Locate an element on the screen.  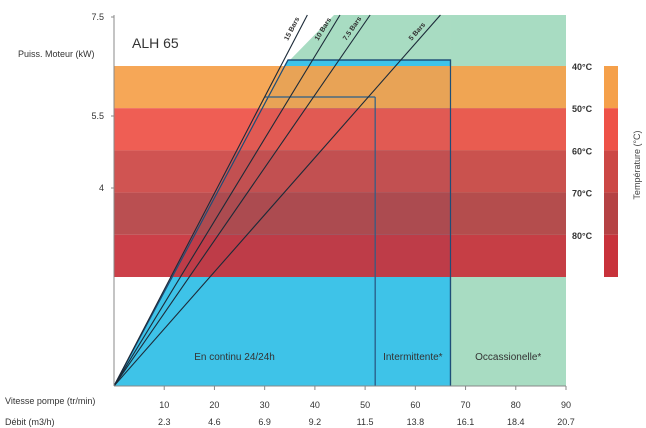
y-tick-label: 4 is located at coordinates (101, 188).